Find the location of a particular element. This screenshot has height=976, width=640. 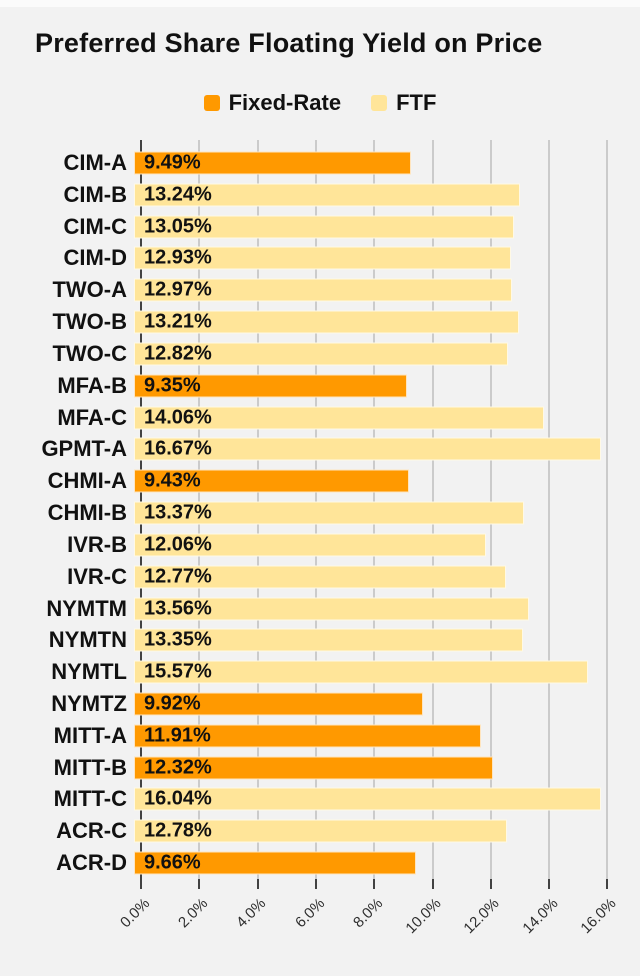

chart-title: Preferred Share Floating Yield on Price is located at coordinates (289, 43).